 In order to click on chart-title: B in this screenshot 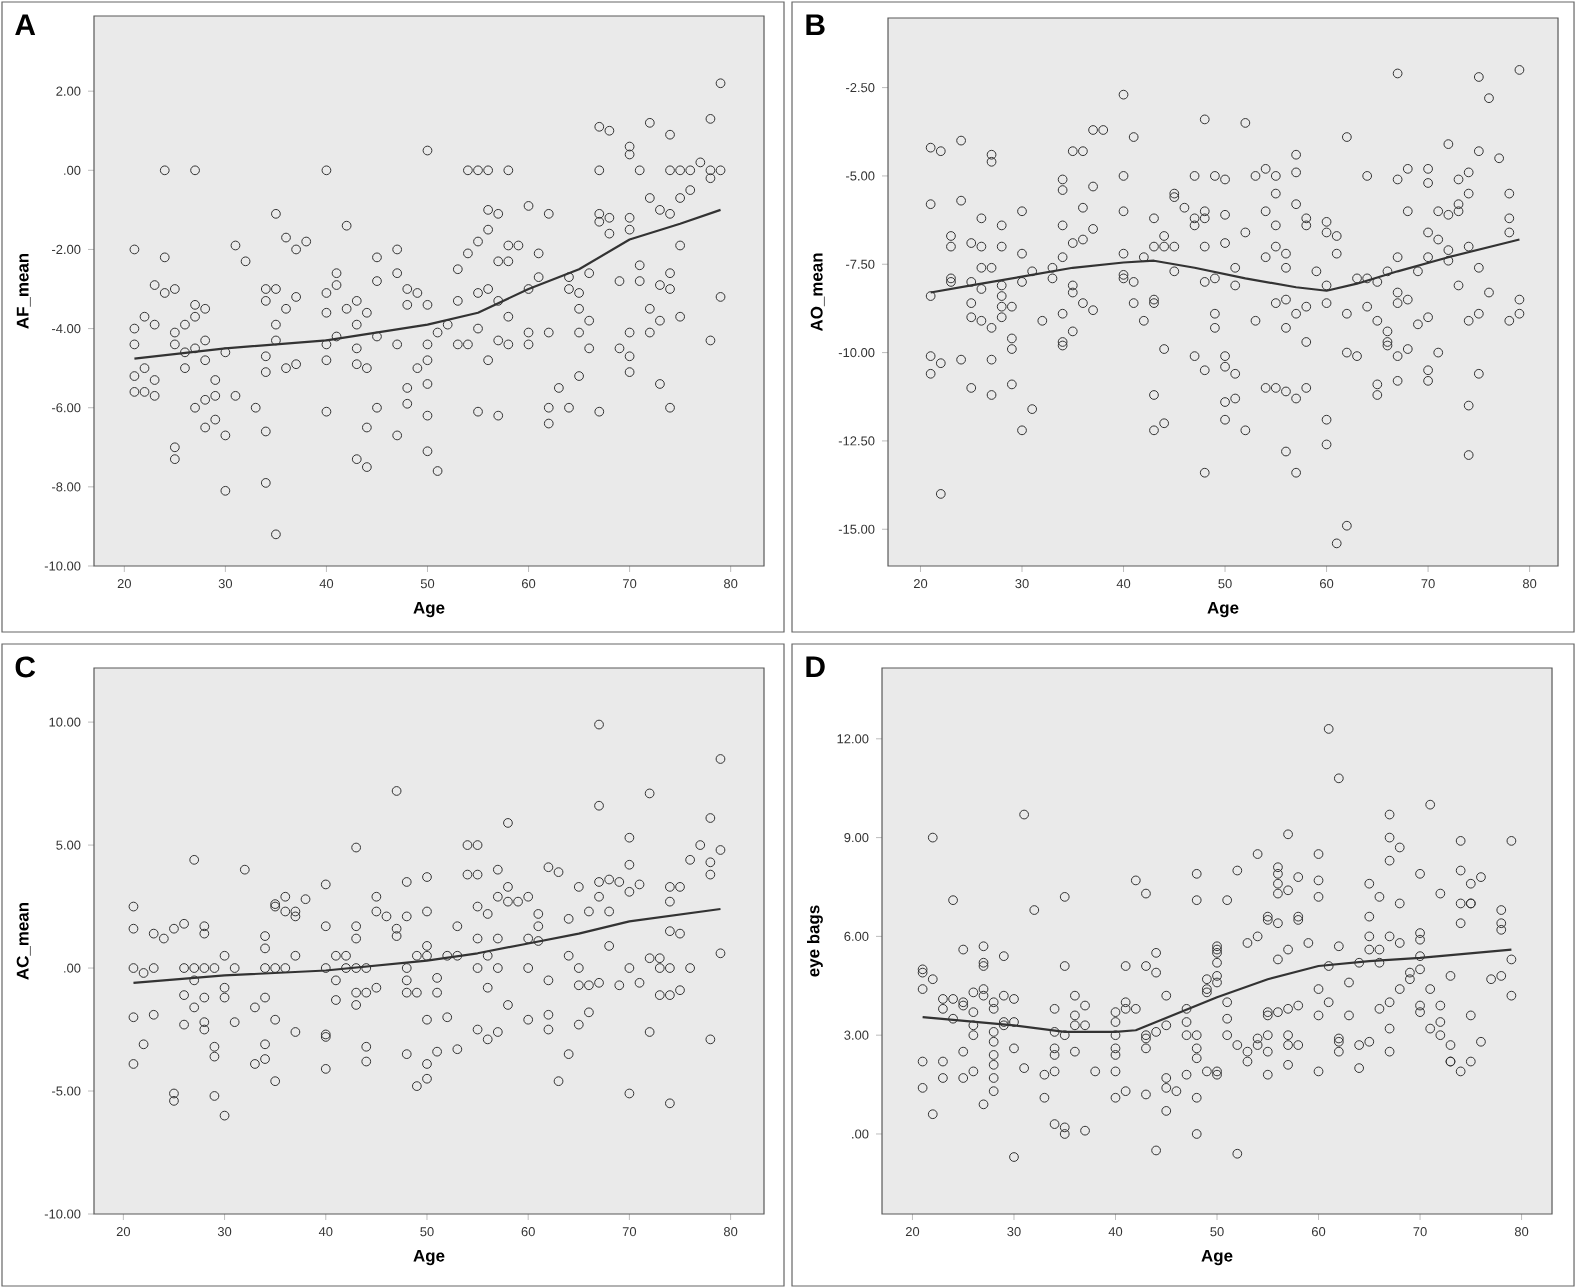, I will do `click(815, 24)`.